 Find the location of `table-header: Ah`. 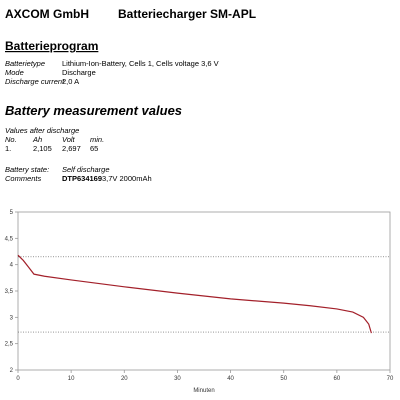

table-header: Ah is located at coordinates (37, 139).